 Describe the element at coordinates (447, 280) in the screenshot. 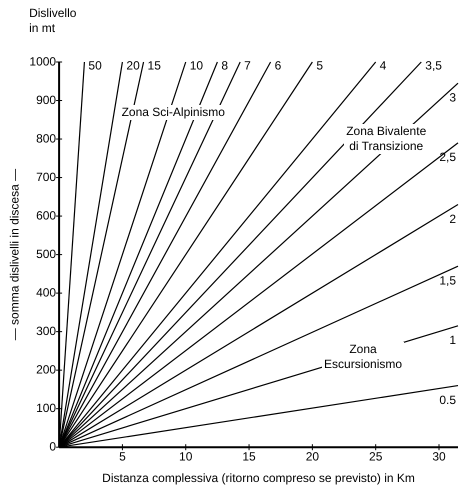

I see `series-label: 1,5` at that location.